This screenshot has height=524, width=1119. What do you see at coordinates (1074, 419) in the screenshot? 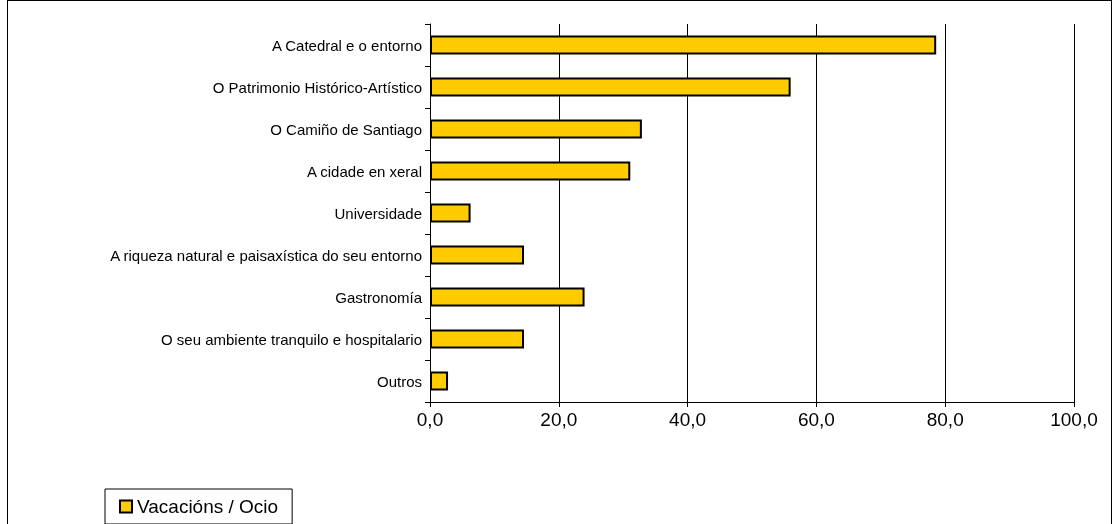
I see `x-tick-label: 100,0` at bounding box center [1074, 419].